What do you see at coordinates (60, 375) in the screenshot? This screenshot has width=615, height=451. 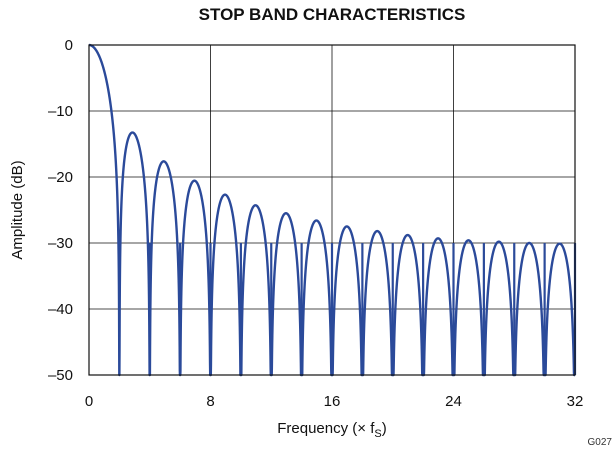 I see `y-tick-label: –50` at bounding box center [60, 375].